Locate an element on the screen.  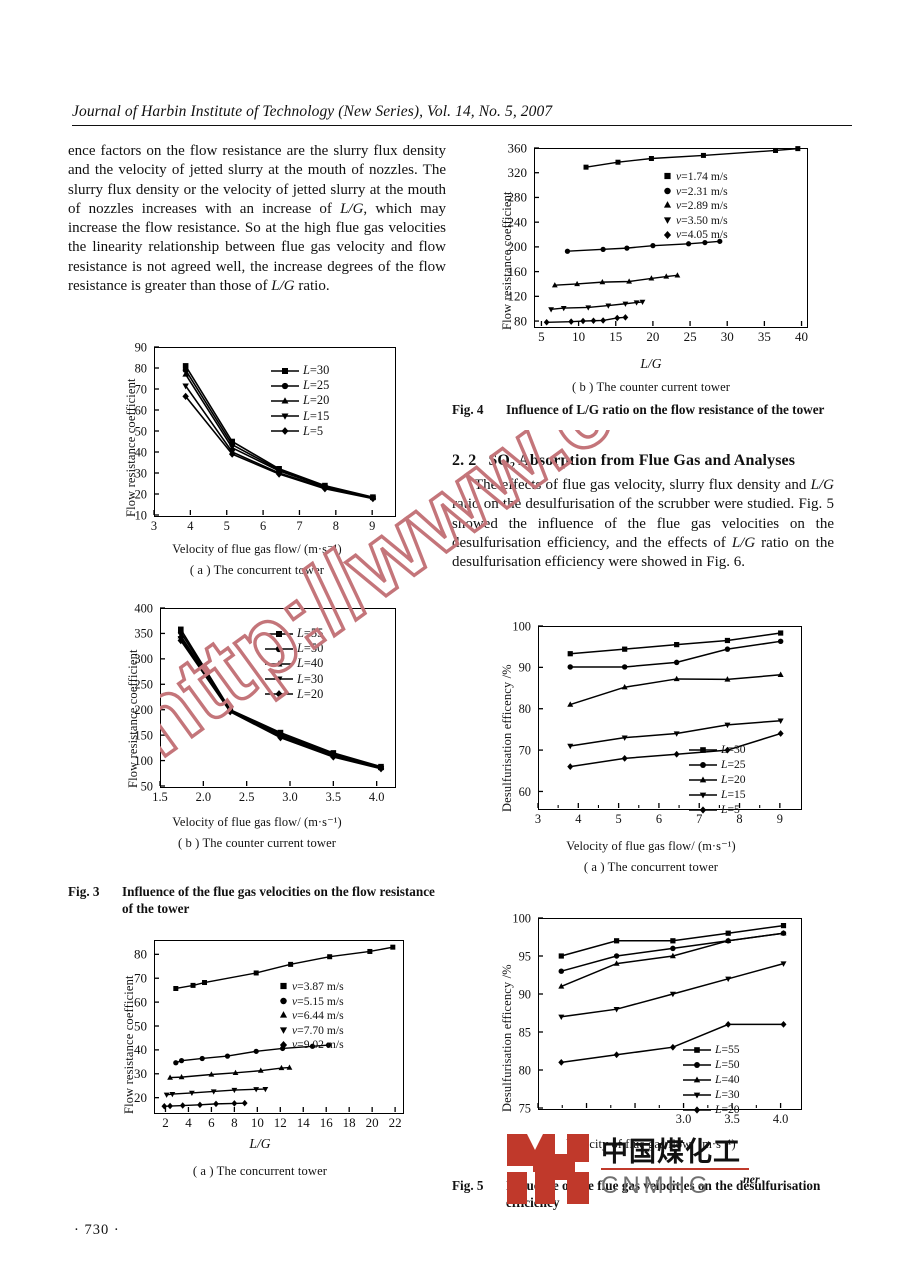
legend-item: v=4.05 m/s is located at coordinates (695, 235).